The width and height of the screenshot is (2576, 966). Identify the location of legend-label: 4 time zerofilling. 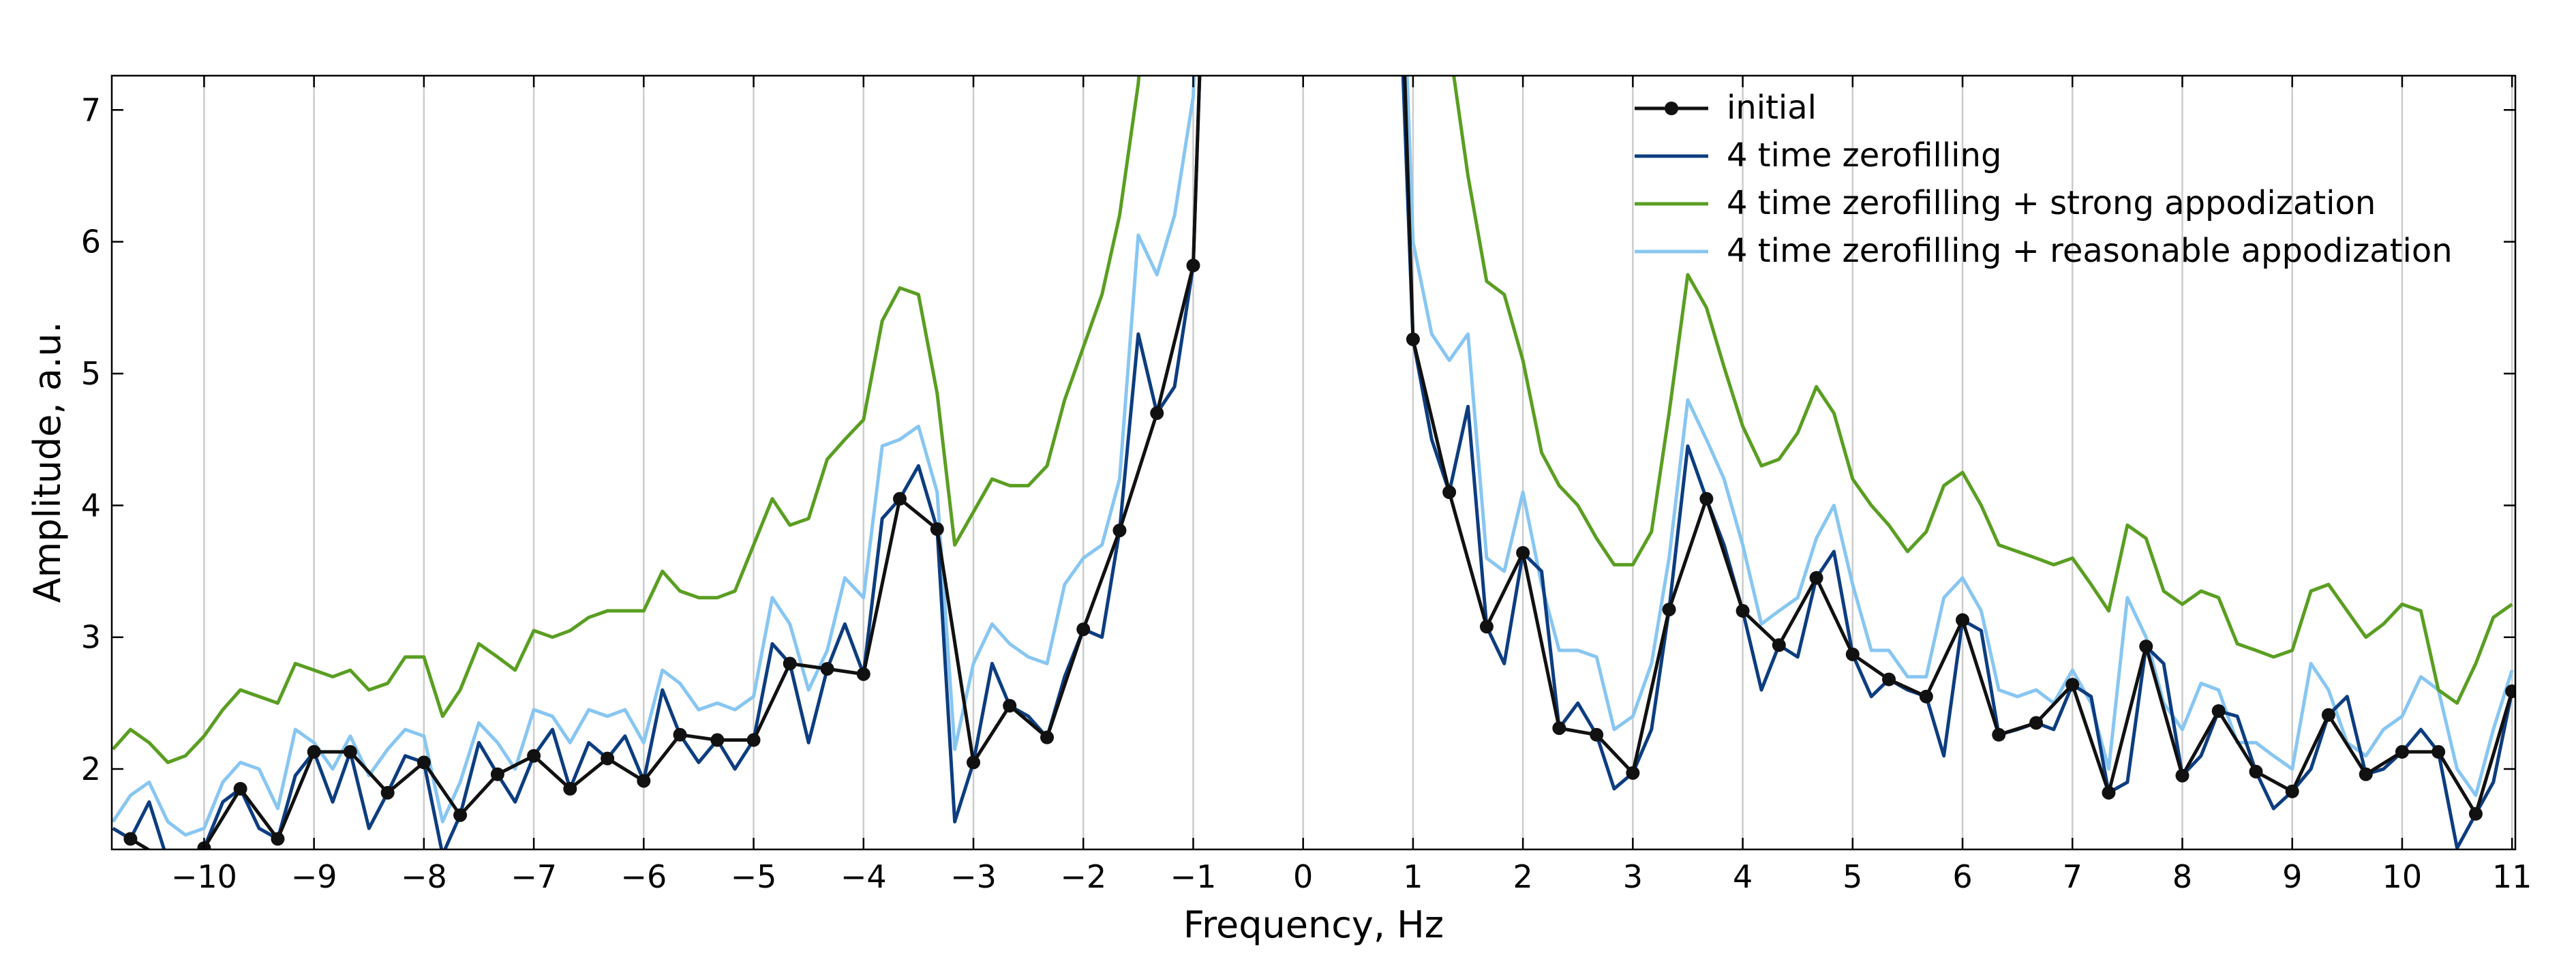
(1864, 155).